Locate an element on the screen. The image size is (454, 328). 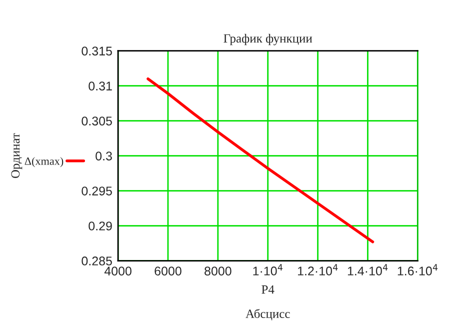
text: Абсцисс is located at coordinates (268, 314).